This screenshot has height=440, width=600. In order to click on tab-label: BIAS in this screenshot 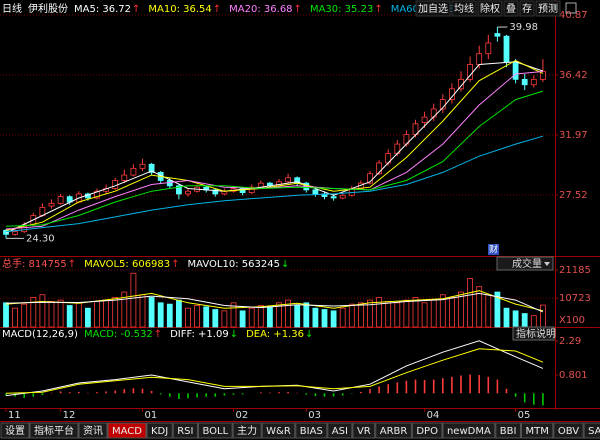, I will do `click(311, 431)`.